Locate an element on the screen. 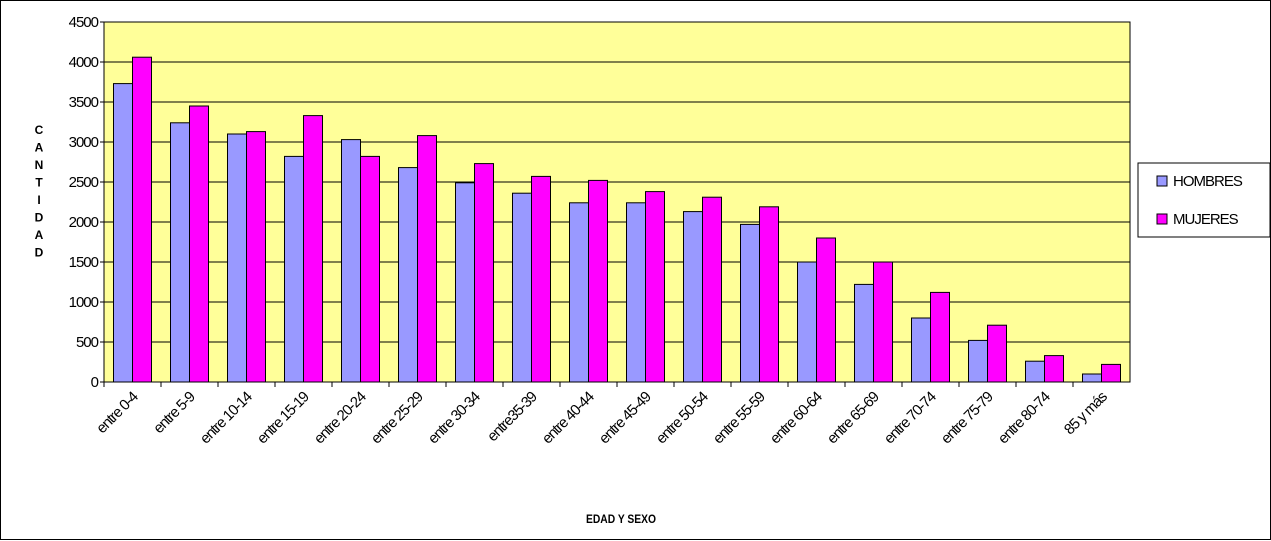 The height and width of the screenshot is (541, 1271). x-tick-label: entre35-39 is located at coordinates (512, 416).